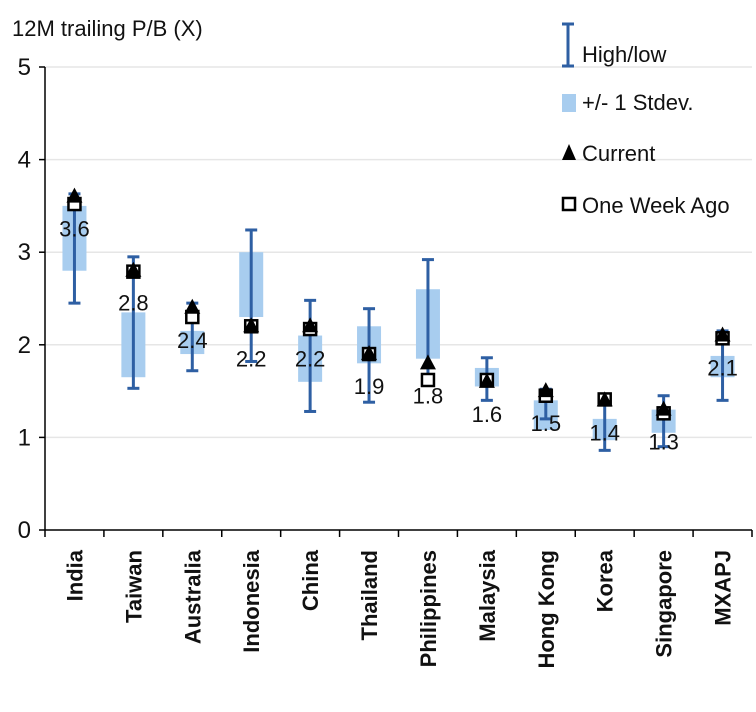 This screenshot has height=712, width=756. I want to click on y-tick-label: 0, so click(24, 530).